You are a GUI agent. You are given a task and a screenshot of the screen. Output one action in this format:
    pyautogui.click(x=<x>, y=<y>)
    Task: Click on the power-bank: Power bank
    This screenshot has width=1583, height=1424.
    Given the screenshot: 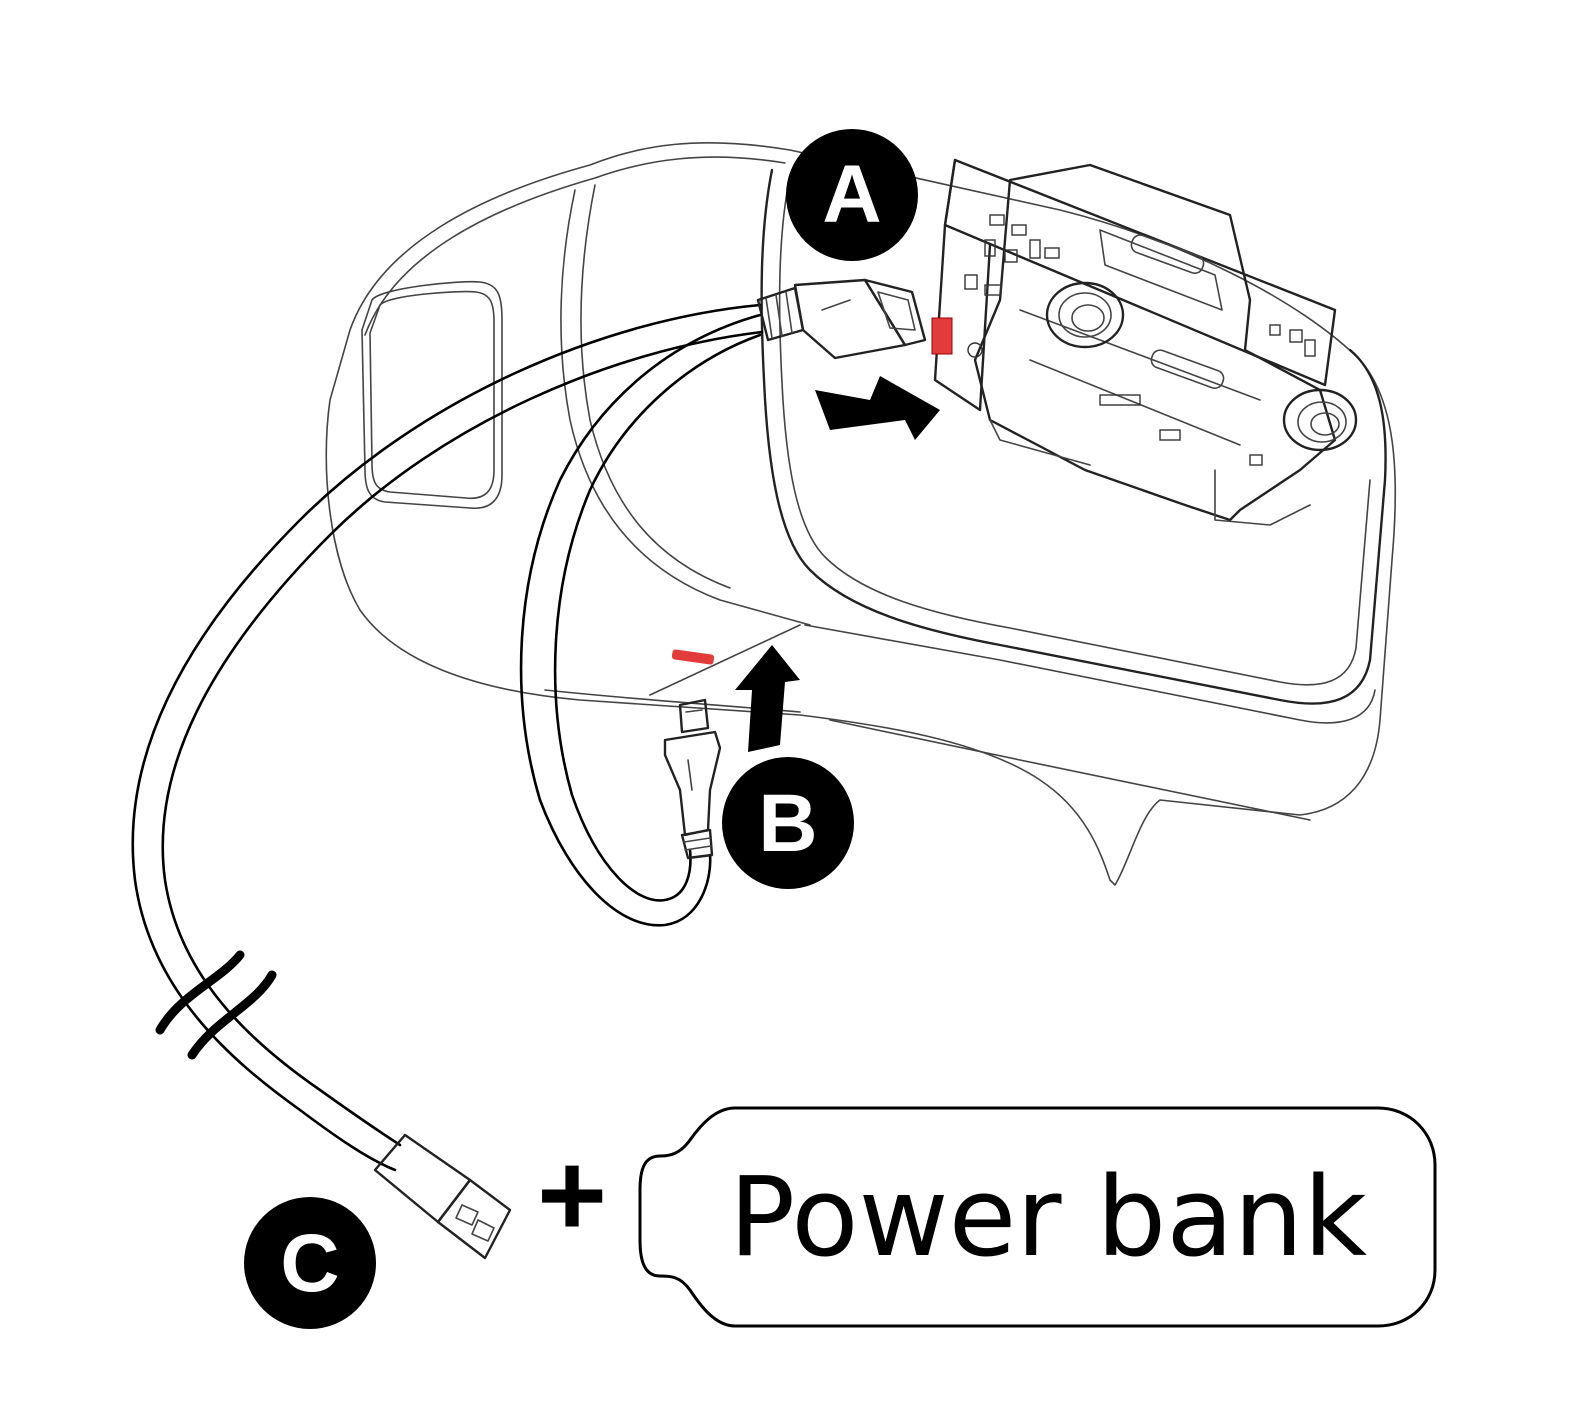 What is the action you would take?
    pyautogui.click(x=1037, y=1217)
    